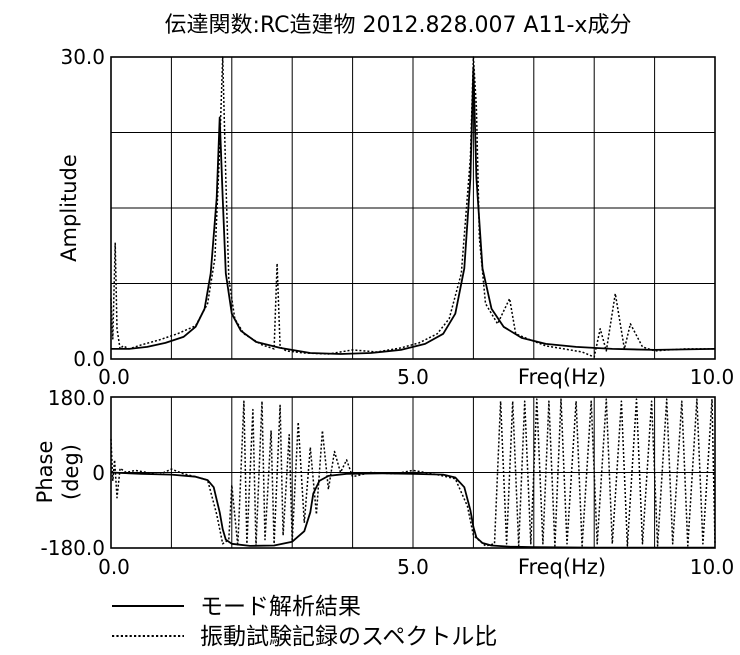 The image size is (740, 655). I want to click on legend: モード解析結果 振動試験記録のスペクトル比, so click(304, 622).